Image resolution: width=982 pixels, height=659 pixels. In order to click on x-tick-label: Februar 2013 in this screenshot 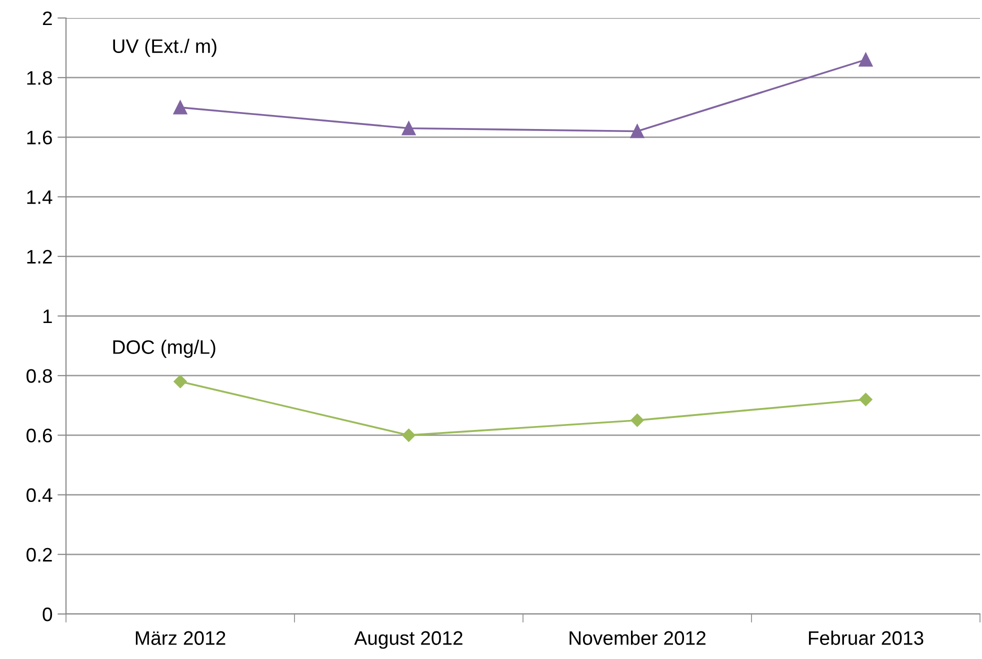, I will do `click(866, 637)`.